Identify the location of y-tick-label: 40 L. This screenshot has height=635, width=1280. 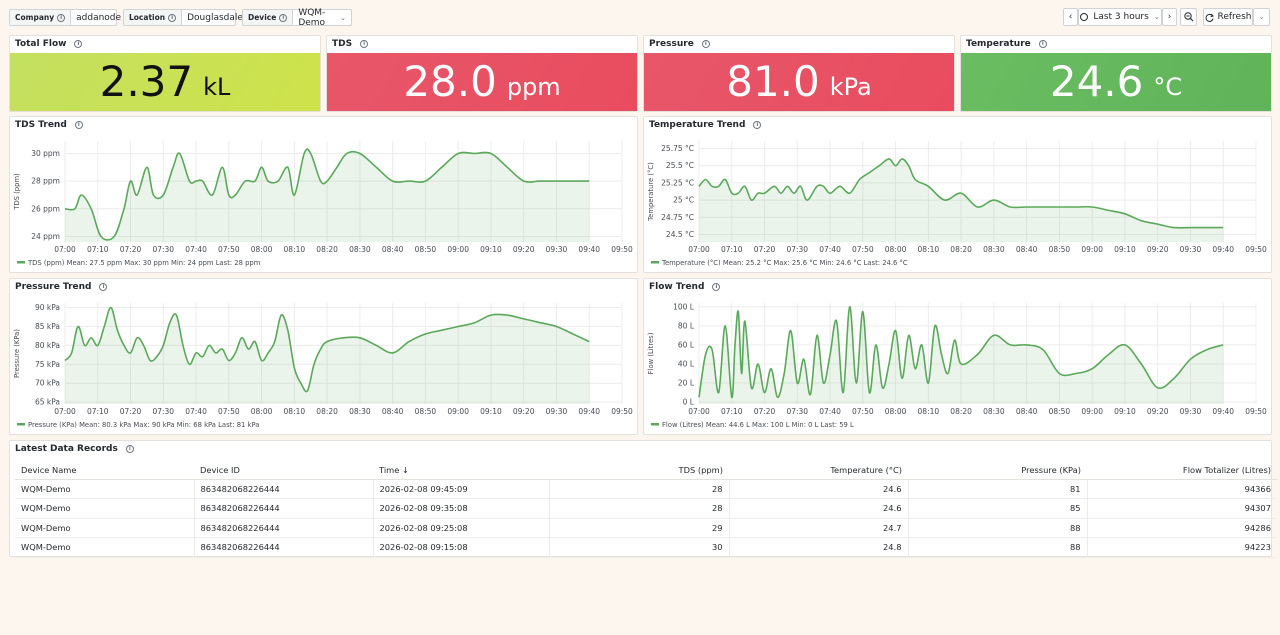
(686, 363).